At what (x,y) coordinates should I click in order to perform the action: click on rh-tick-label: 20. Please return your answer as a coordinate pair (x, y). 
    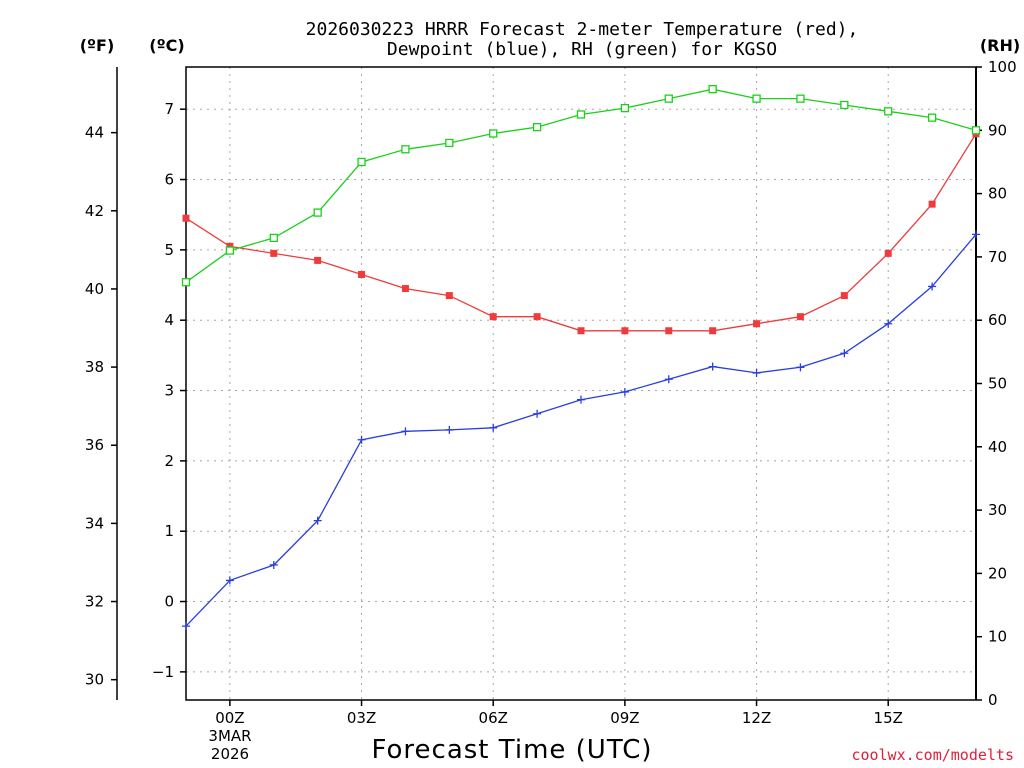
    Looking at the image, I should click on (997, 573).